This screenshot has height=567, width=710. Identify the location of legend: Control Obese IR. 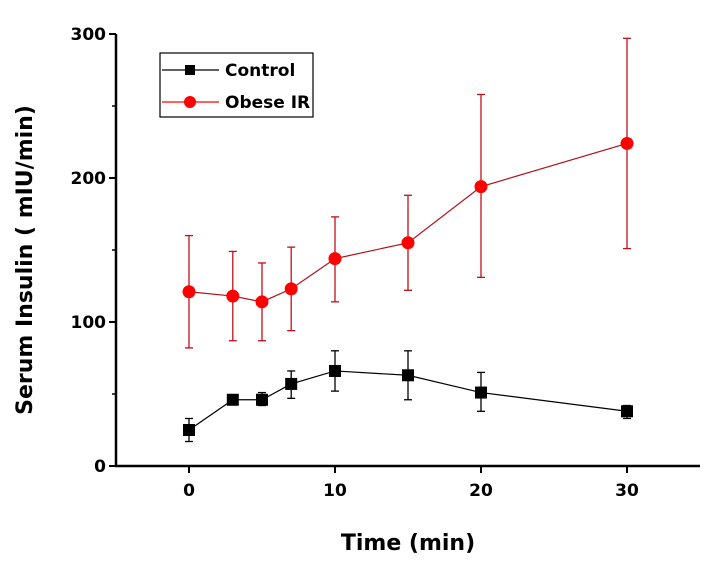
(236, 85).